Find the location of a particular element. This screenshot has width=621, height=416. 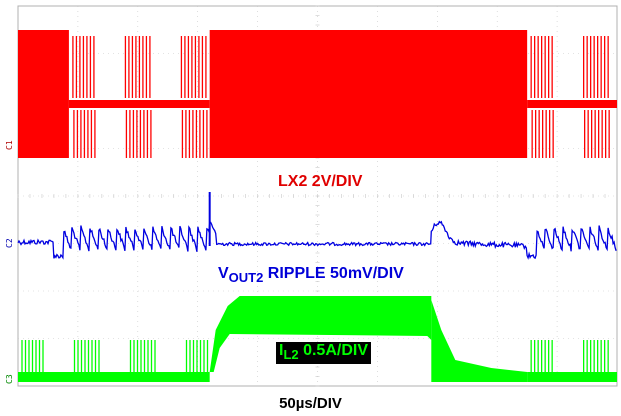

il2-high-band is located at coordinates (320, 334).